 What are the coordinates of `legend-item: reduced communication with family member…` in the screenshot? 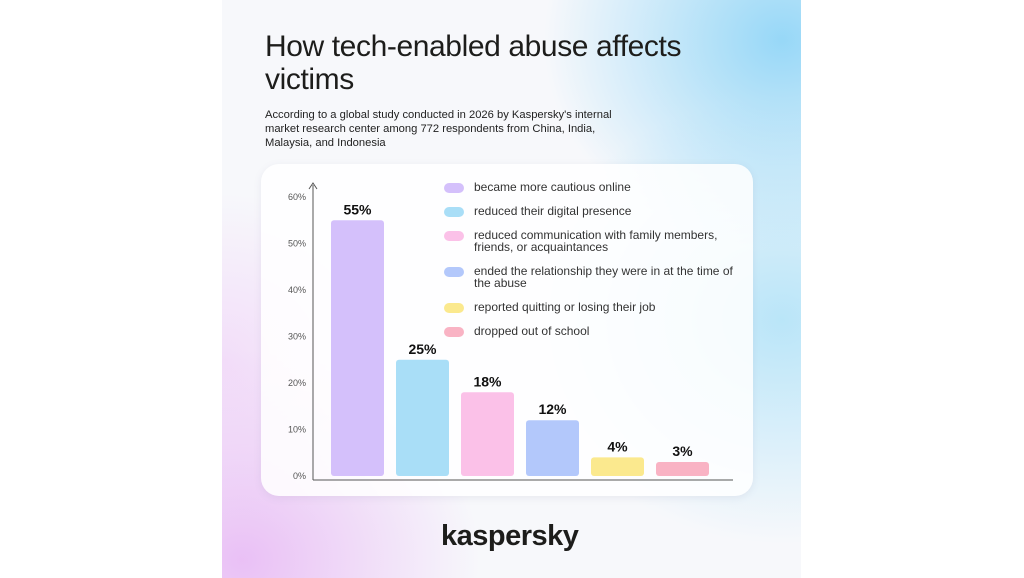 It's located at (594, 241).